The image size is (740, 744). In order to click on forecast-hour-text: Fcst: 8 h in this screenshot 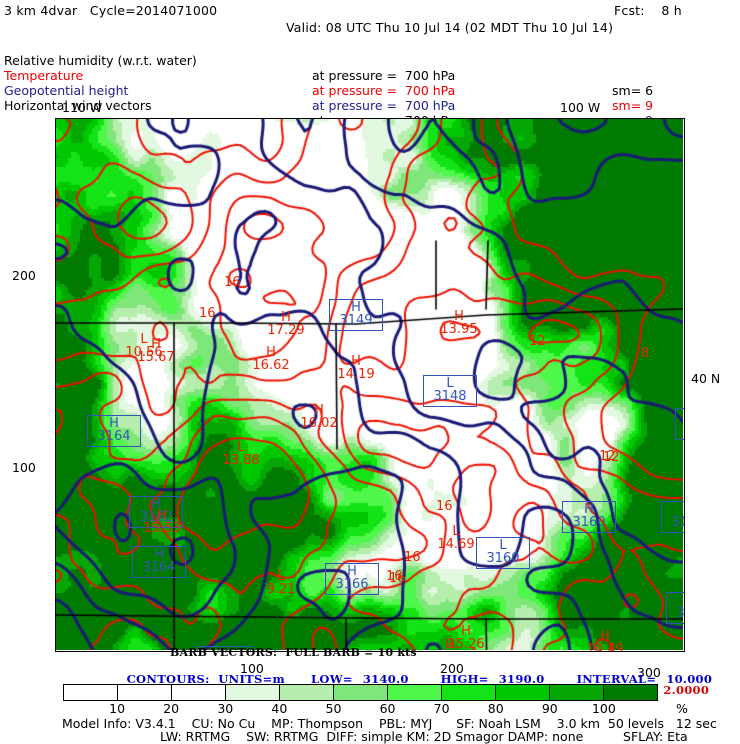, I will do `click(648, 10)`.